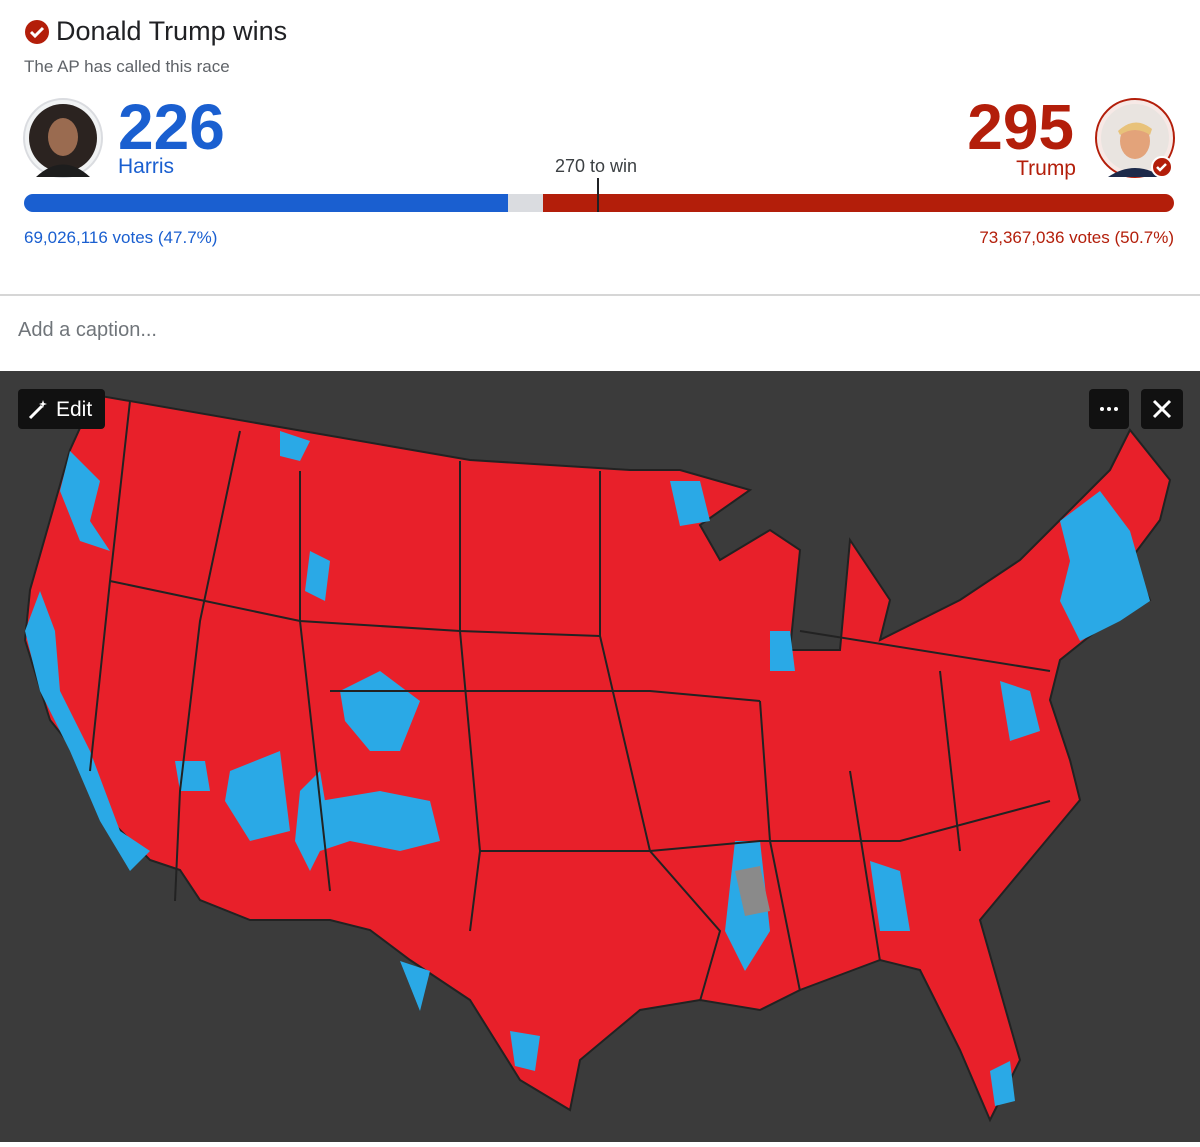  What do you see at coordinates (599, 195) in the screenshot?
I see `electoral-bar` at bounding box center [599, 195].